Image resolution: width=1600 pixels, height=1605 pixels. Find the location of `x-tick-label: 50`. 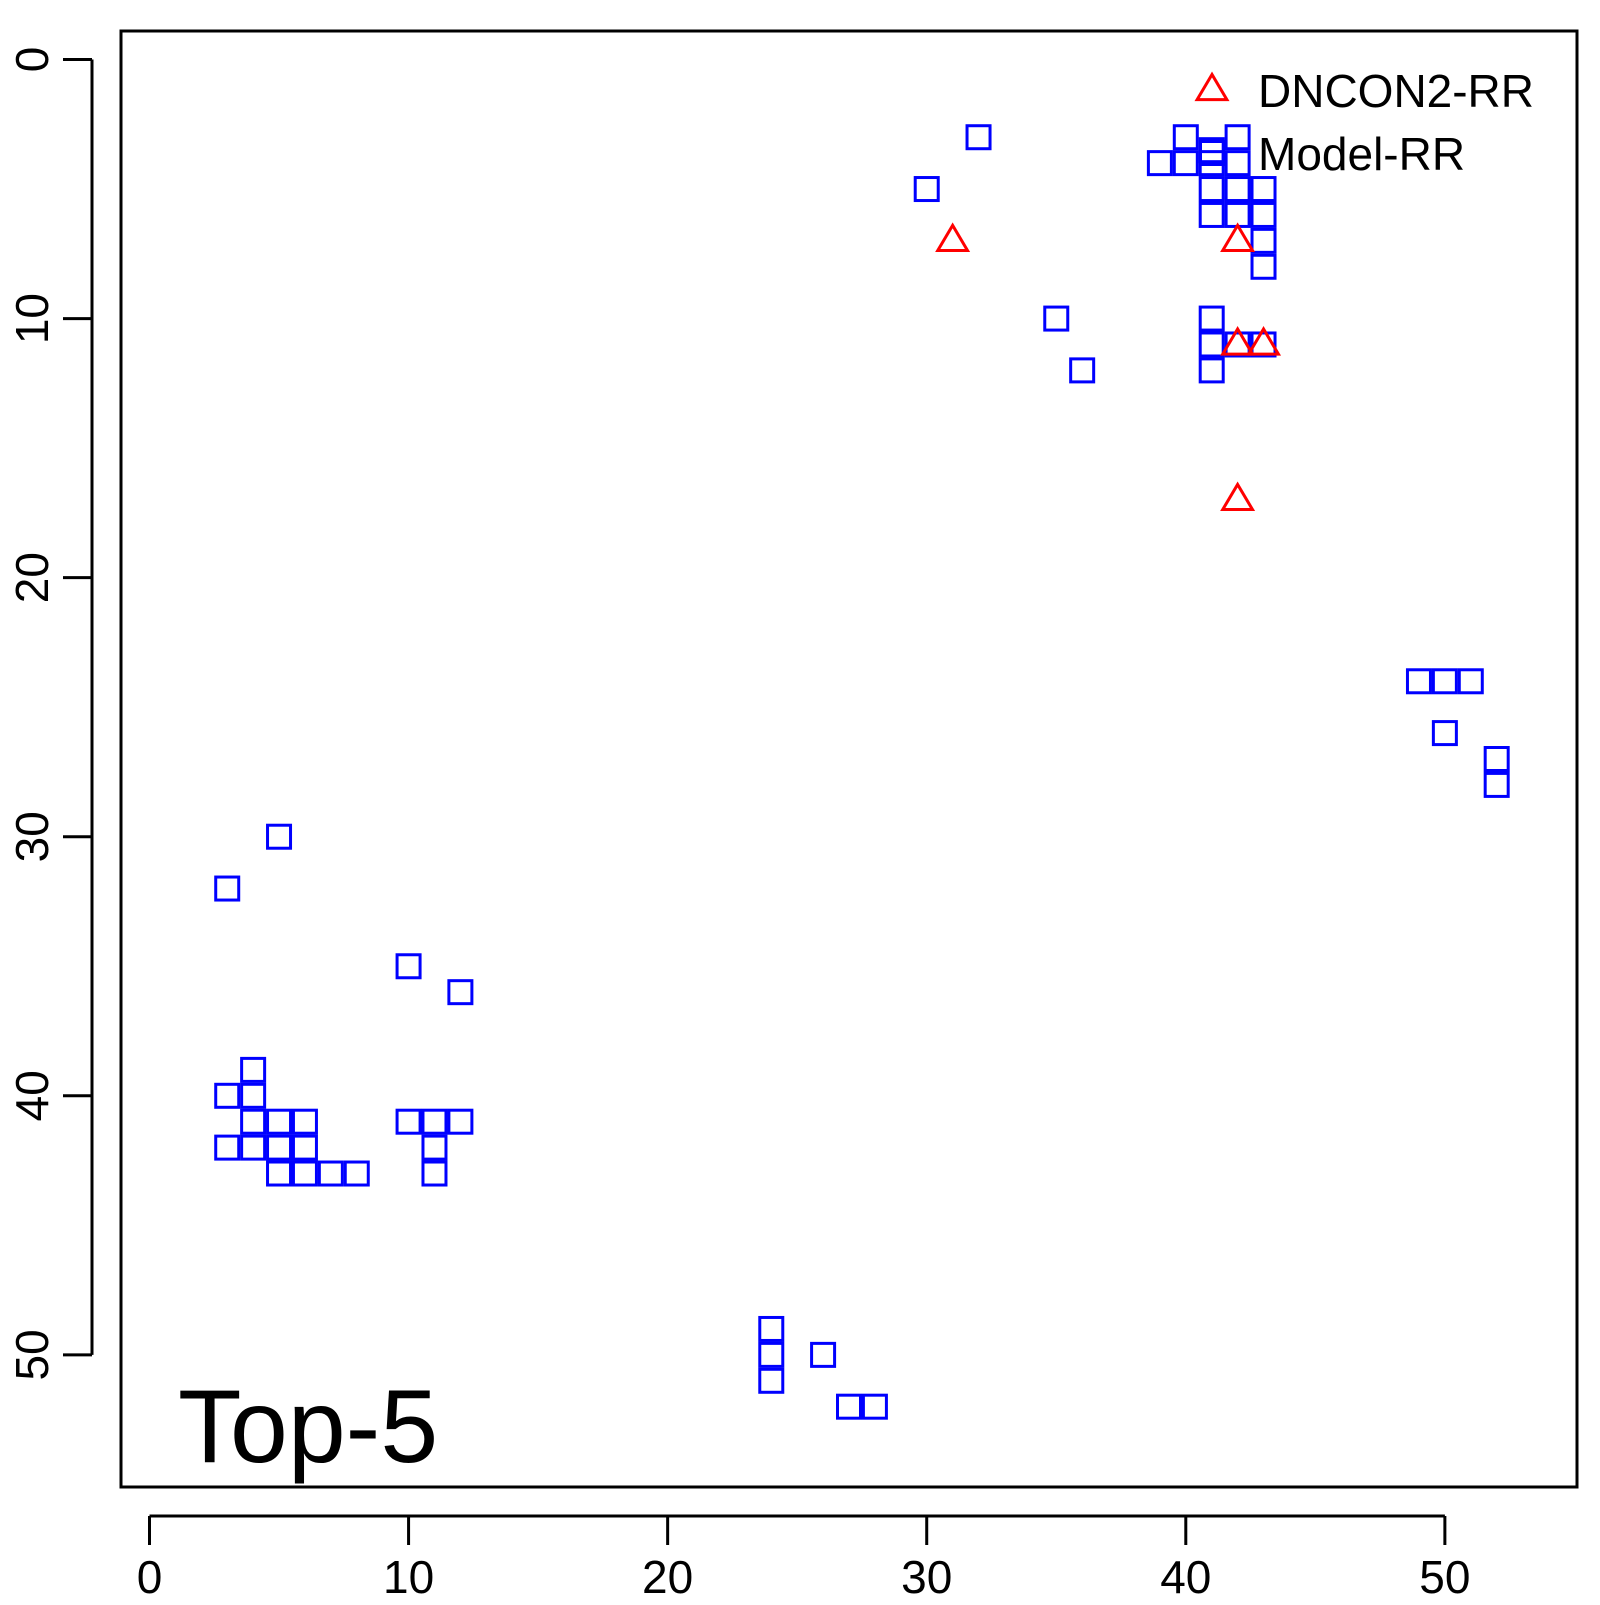

x-tick-label: 50 is located at coordinates (1444, 1575).